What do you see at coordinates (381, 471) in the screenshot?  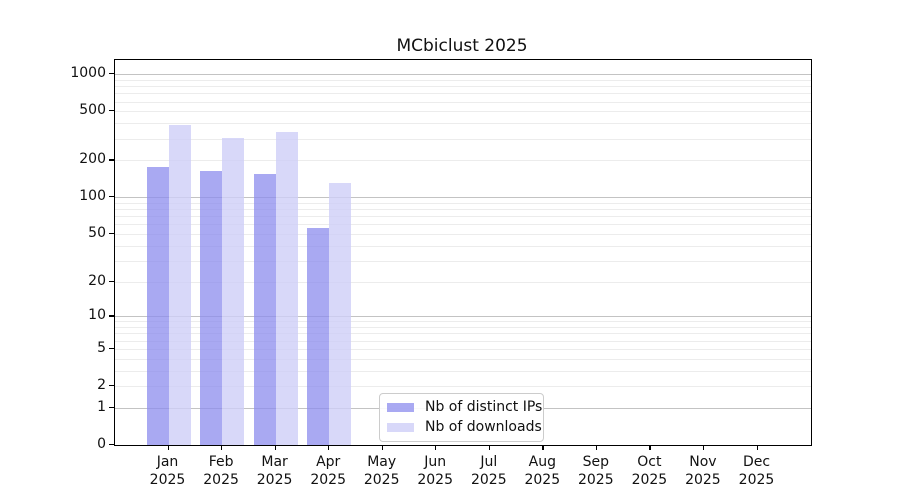 I see `xtick-label-may: May 2025` at bounding box center [381, 471].